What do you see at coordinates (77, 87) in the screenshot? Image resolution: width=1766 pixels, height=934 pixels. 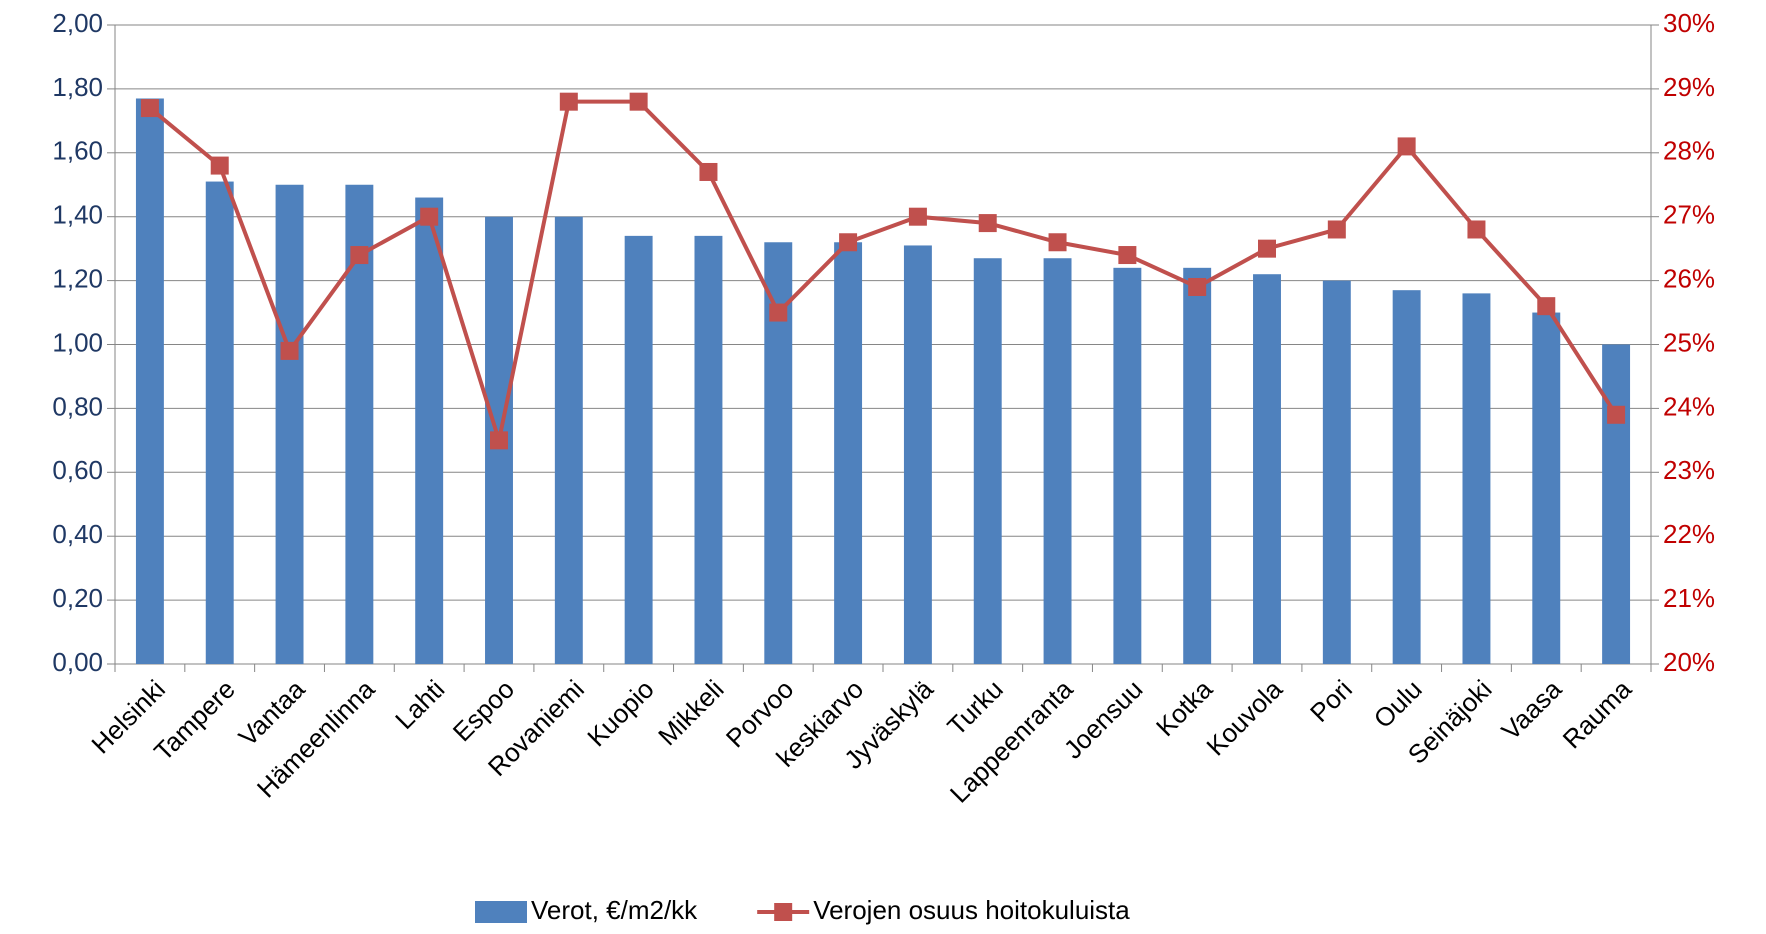 I see `y-tick-label: 1,80` at bounding box center [77, 87].